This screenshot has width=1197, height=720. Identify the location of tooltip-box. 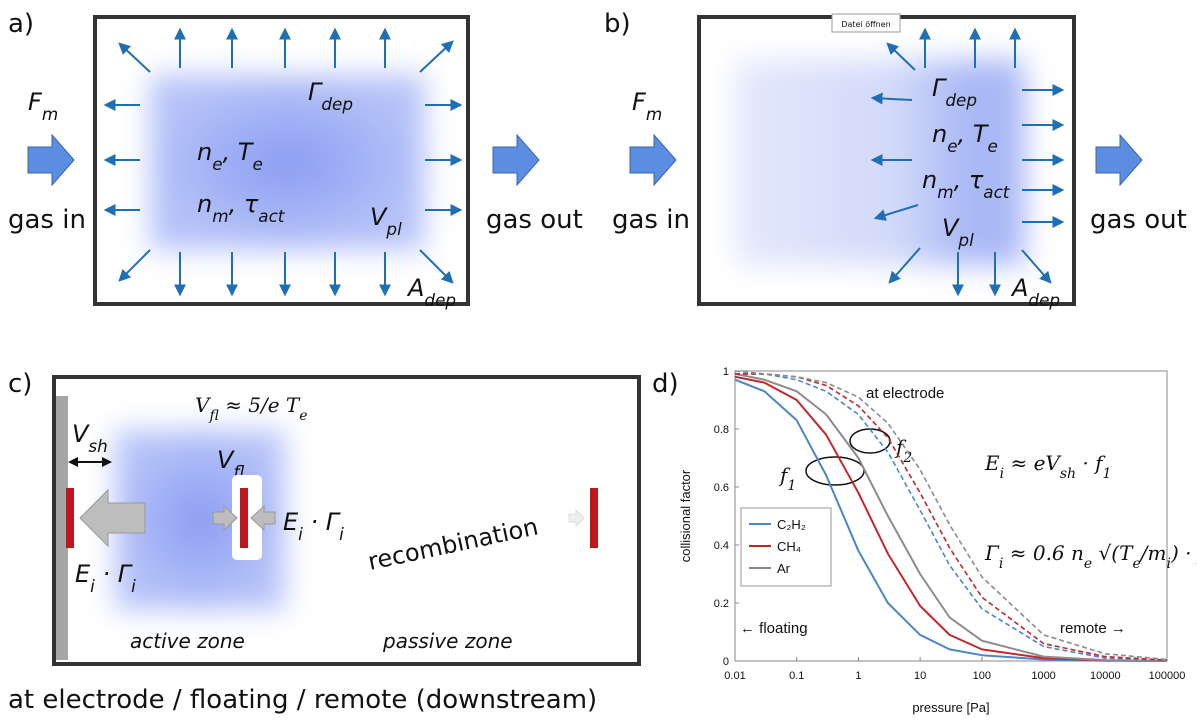
(866, 23).